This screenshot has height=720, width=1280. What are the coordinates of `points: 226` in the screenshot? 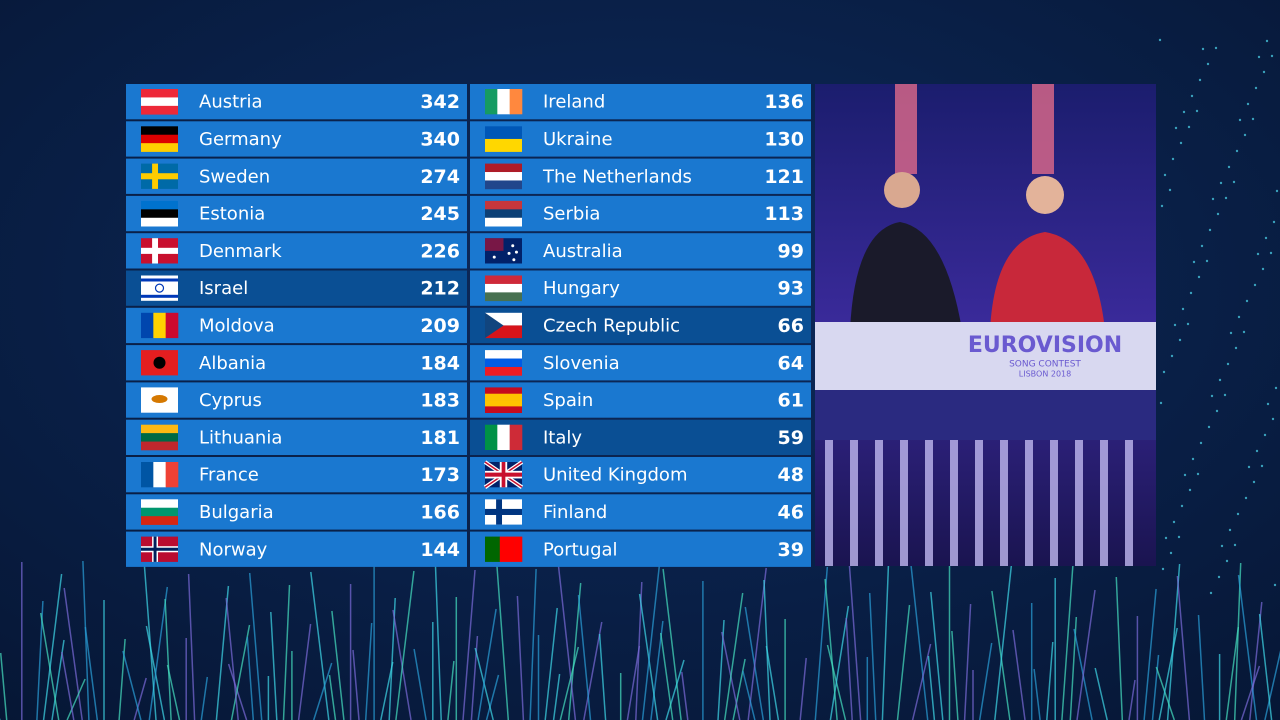 It's located at (440, 251).